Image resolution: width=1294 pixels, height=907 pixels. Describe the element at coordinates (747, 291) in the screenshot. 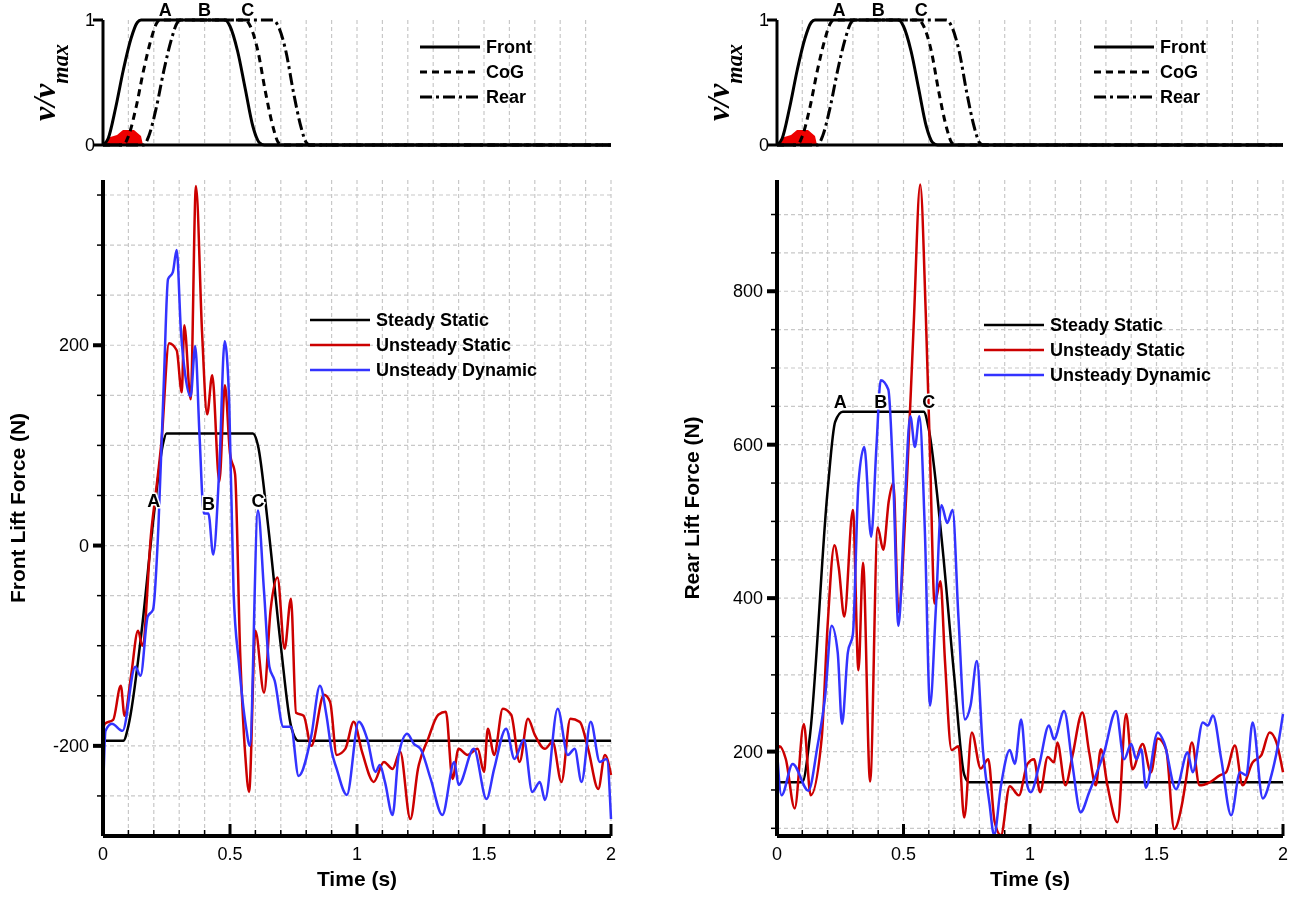

I see `y-tick-label: 800` at that location.